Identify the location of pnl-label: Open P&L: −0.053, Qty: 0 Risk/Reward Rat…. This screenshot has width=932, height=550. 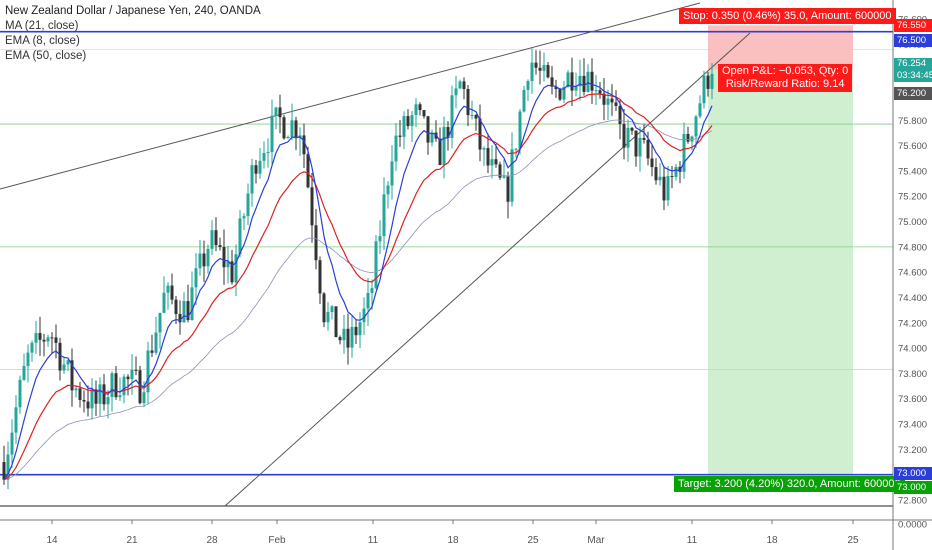
(785, 78).